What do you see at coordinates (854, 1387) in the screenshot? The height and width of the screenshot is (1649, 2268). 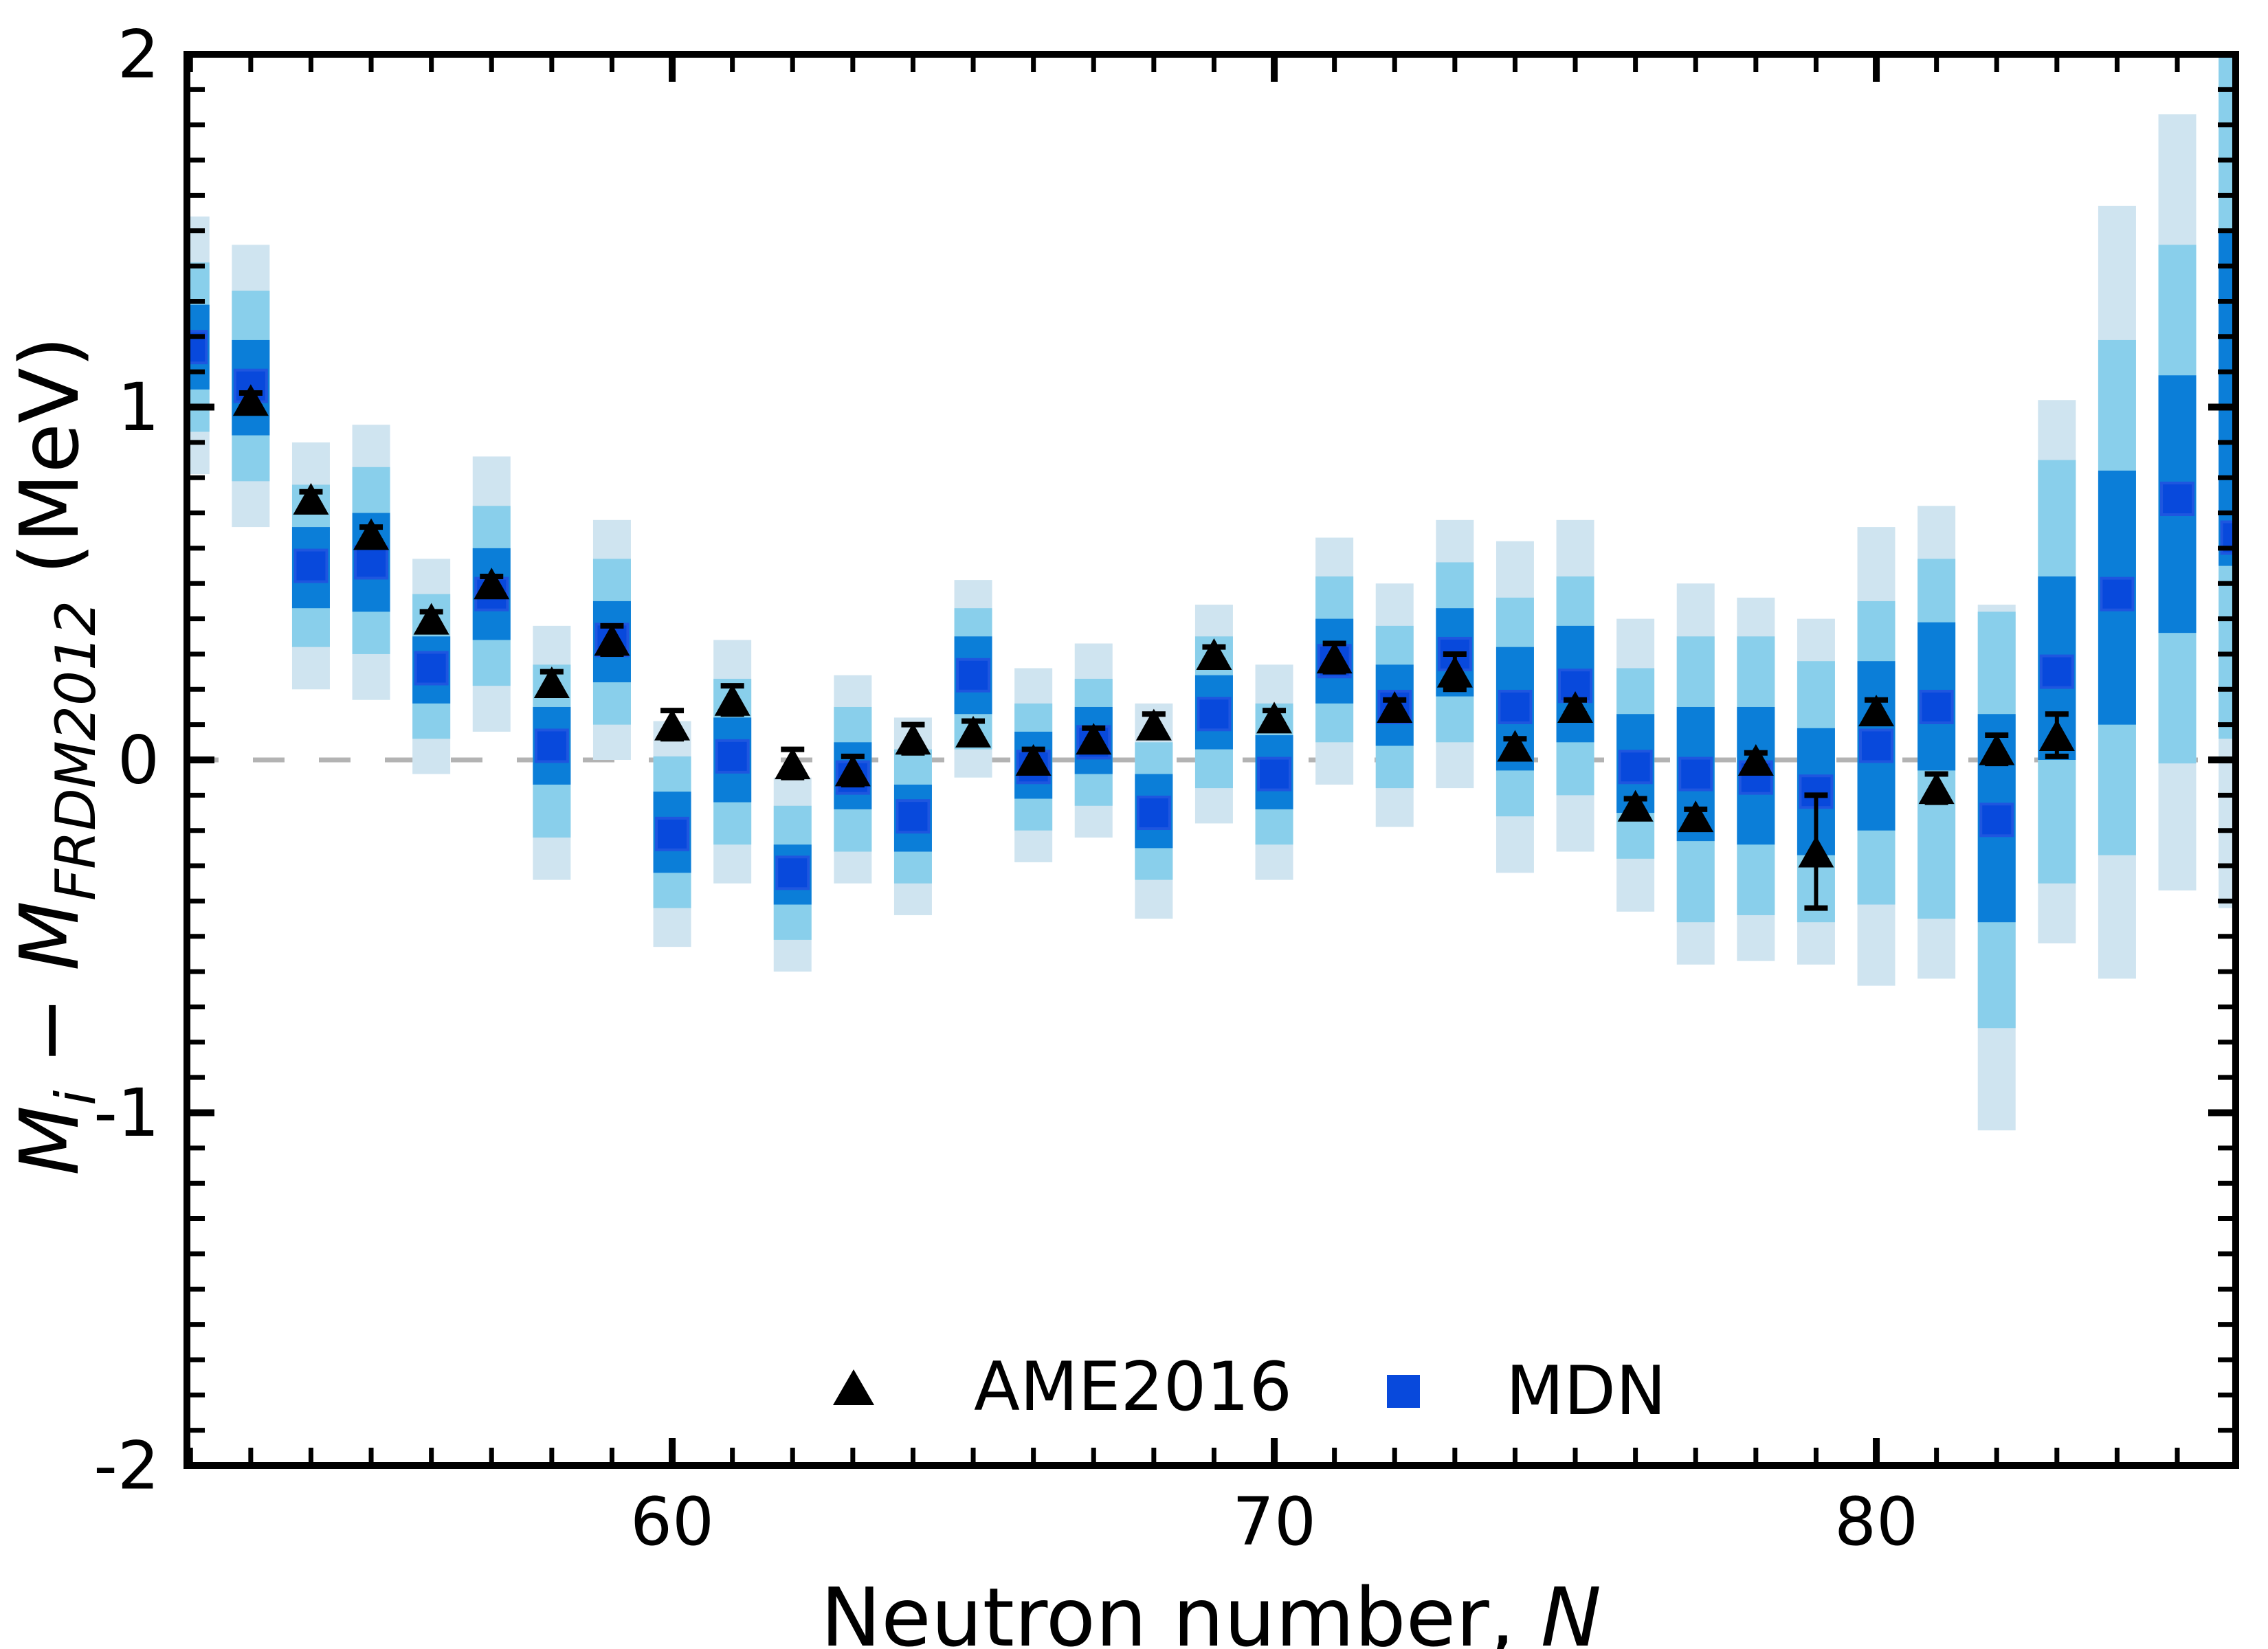 I see `triangle-marker-icon` at bounding box center [854, 1387].